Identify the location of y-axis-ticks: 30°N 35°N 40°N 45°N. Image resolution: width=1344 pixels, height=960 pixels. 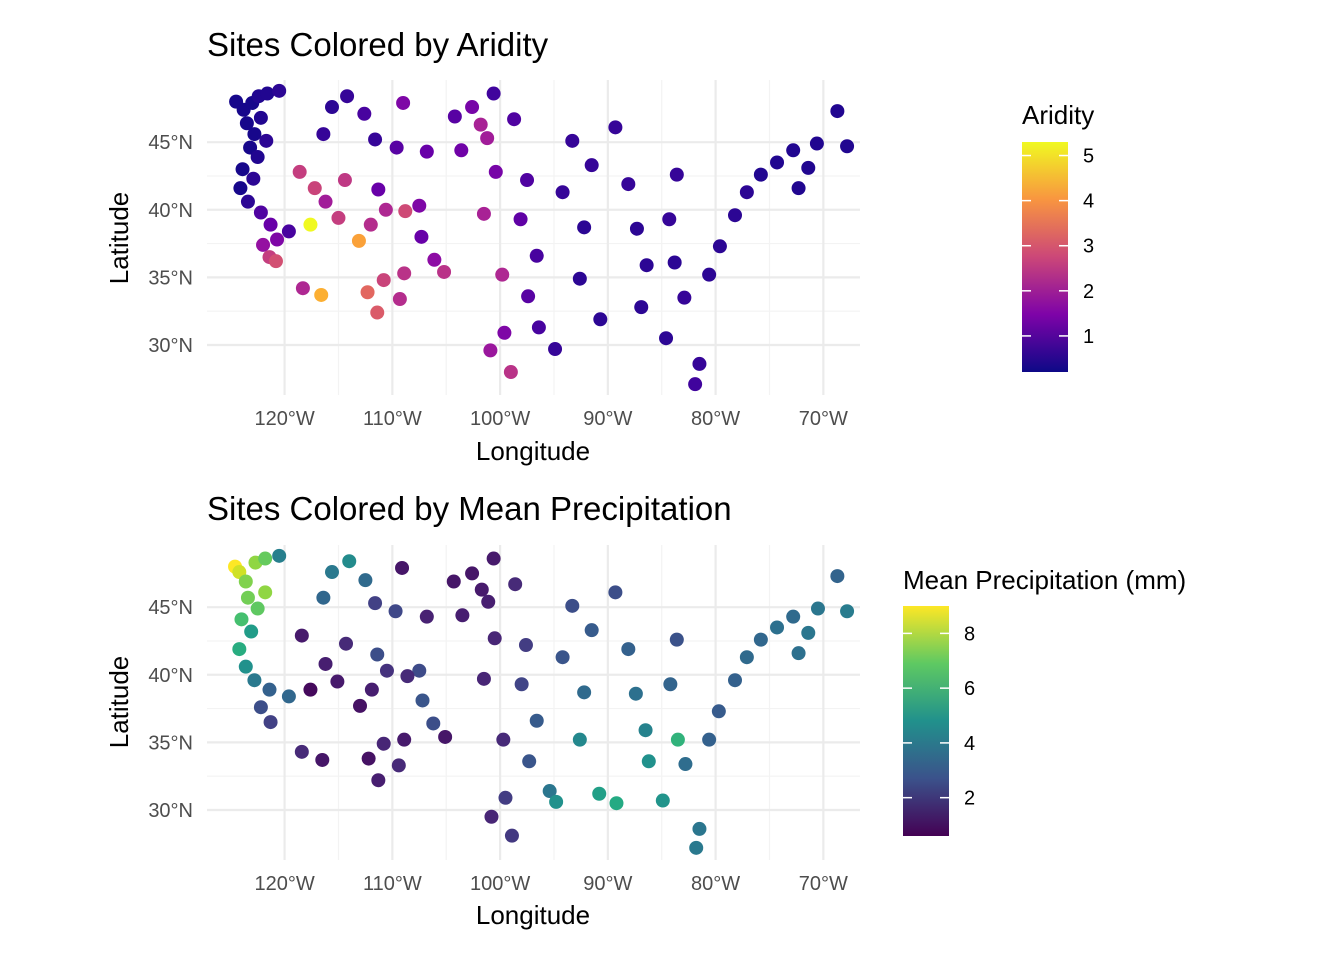
(170, 709).